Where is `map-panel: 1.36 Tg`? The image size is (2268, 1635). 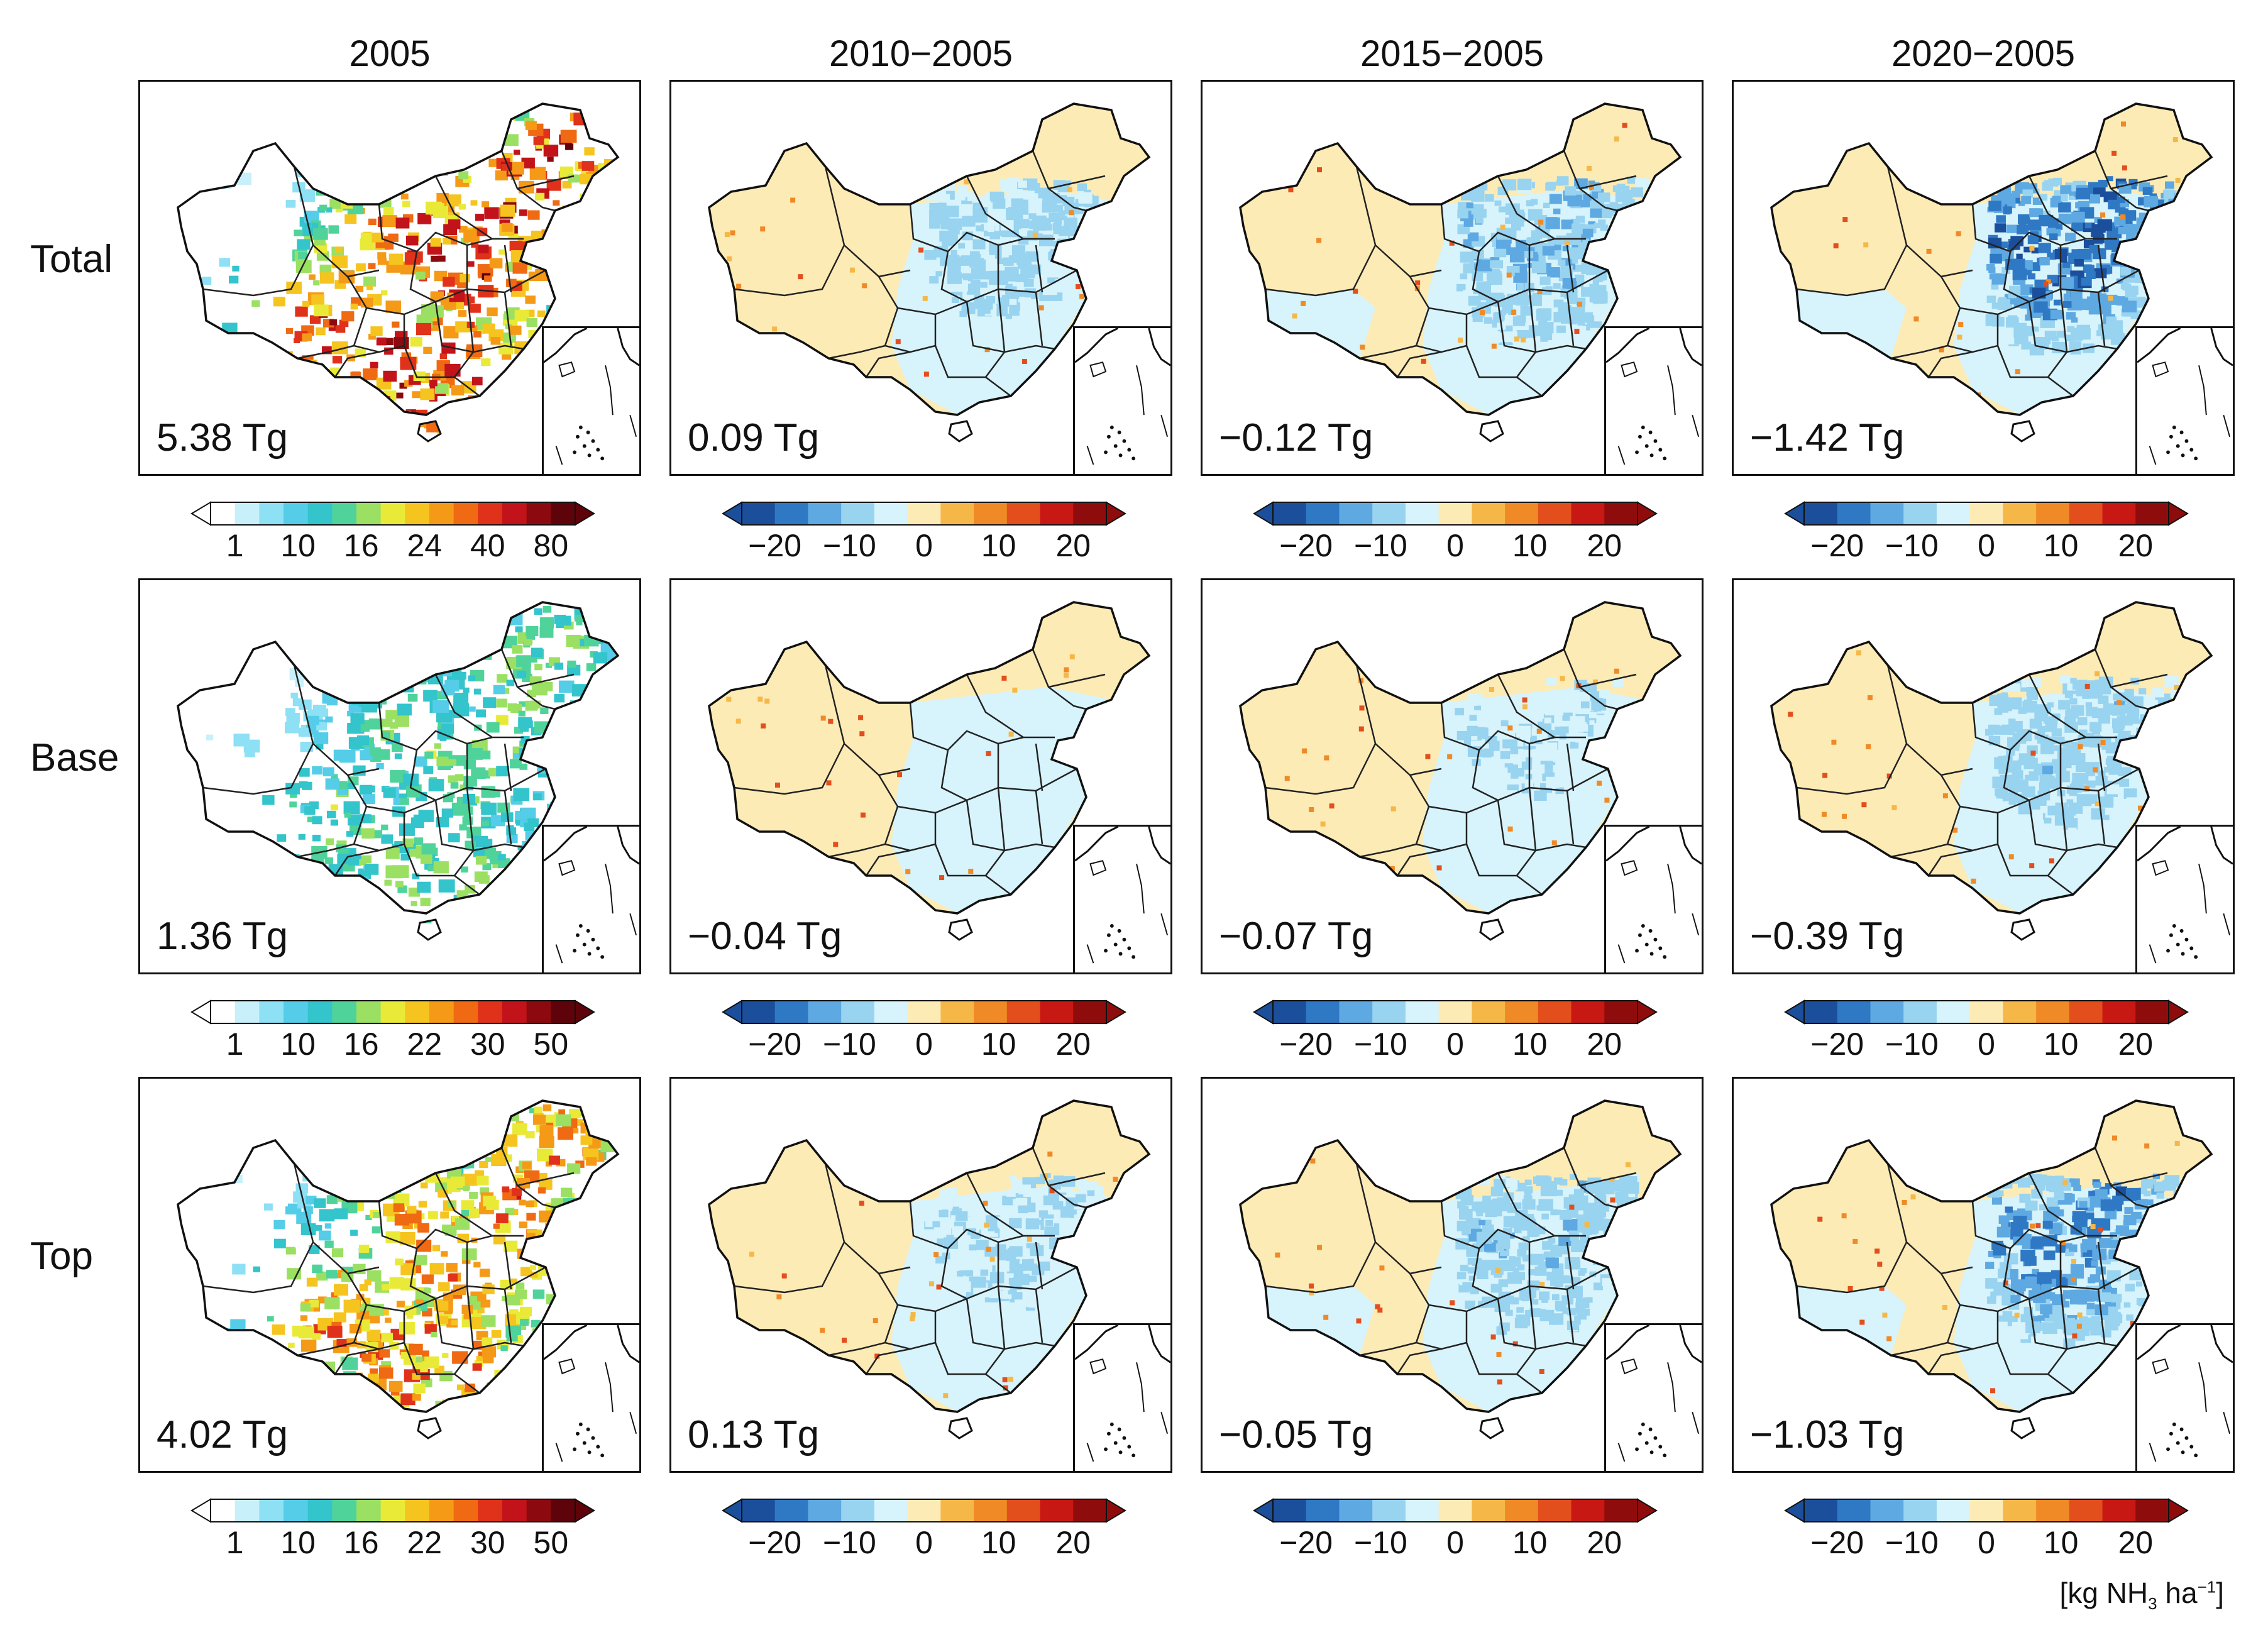 map-panel: 1.36 Tg is located at coordinates (390, 776).